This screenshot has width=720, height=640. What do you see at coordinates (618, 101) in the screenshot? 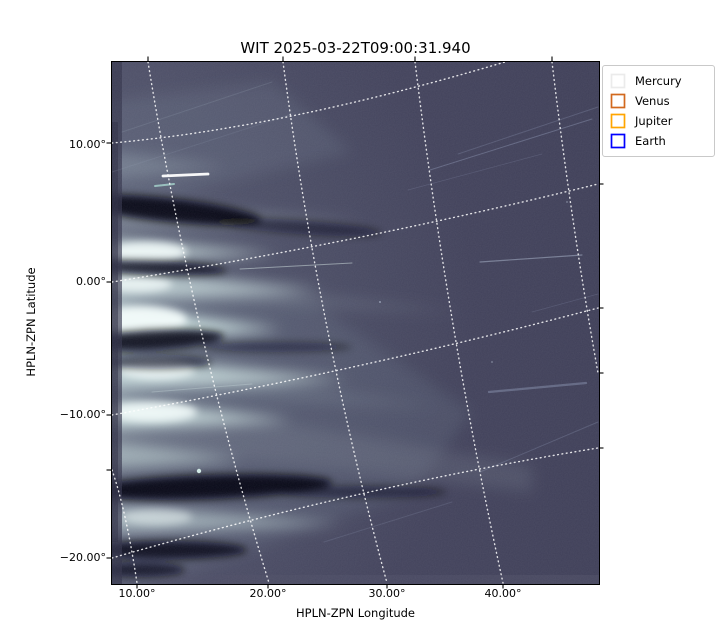
I see `venus-marker-icon` at bounding box center [618, 101].